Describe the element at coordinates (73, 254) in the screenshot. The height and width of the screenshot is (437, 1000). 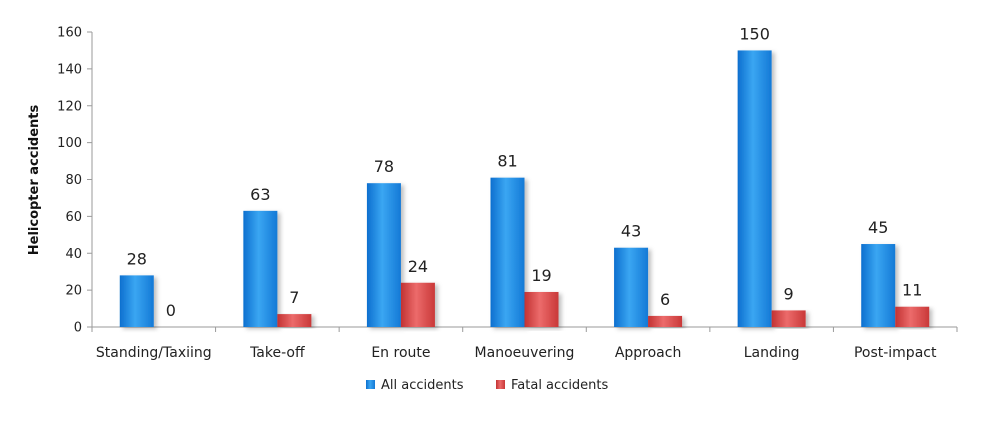
I see `y-tick-label: 40` at that location.